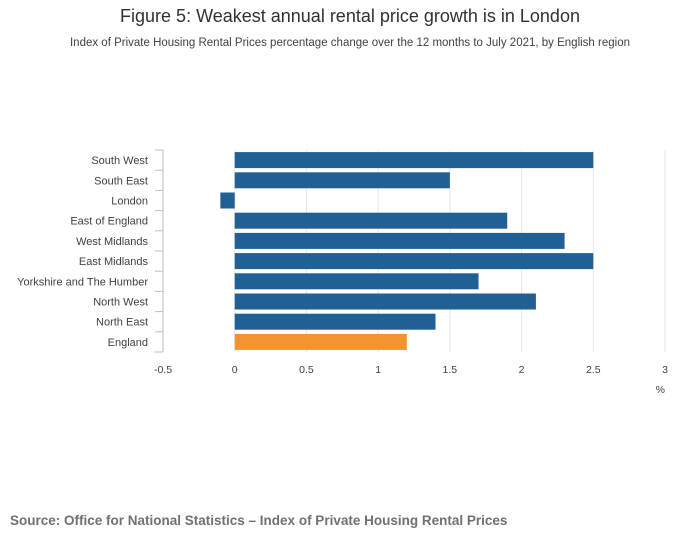  What do you see at coordinates (112, 242) in the screenshot?
I see `category-label: West Midlands` at bounding box center [112, 242].